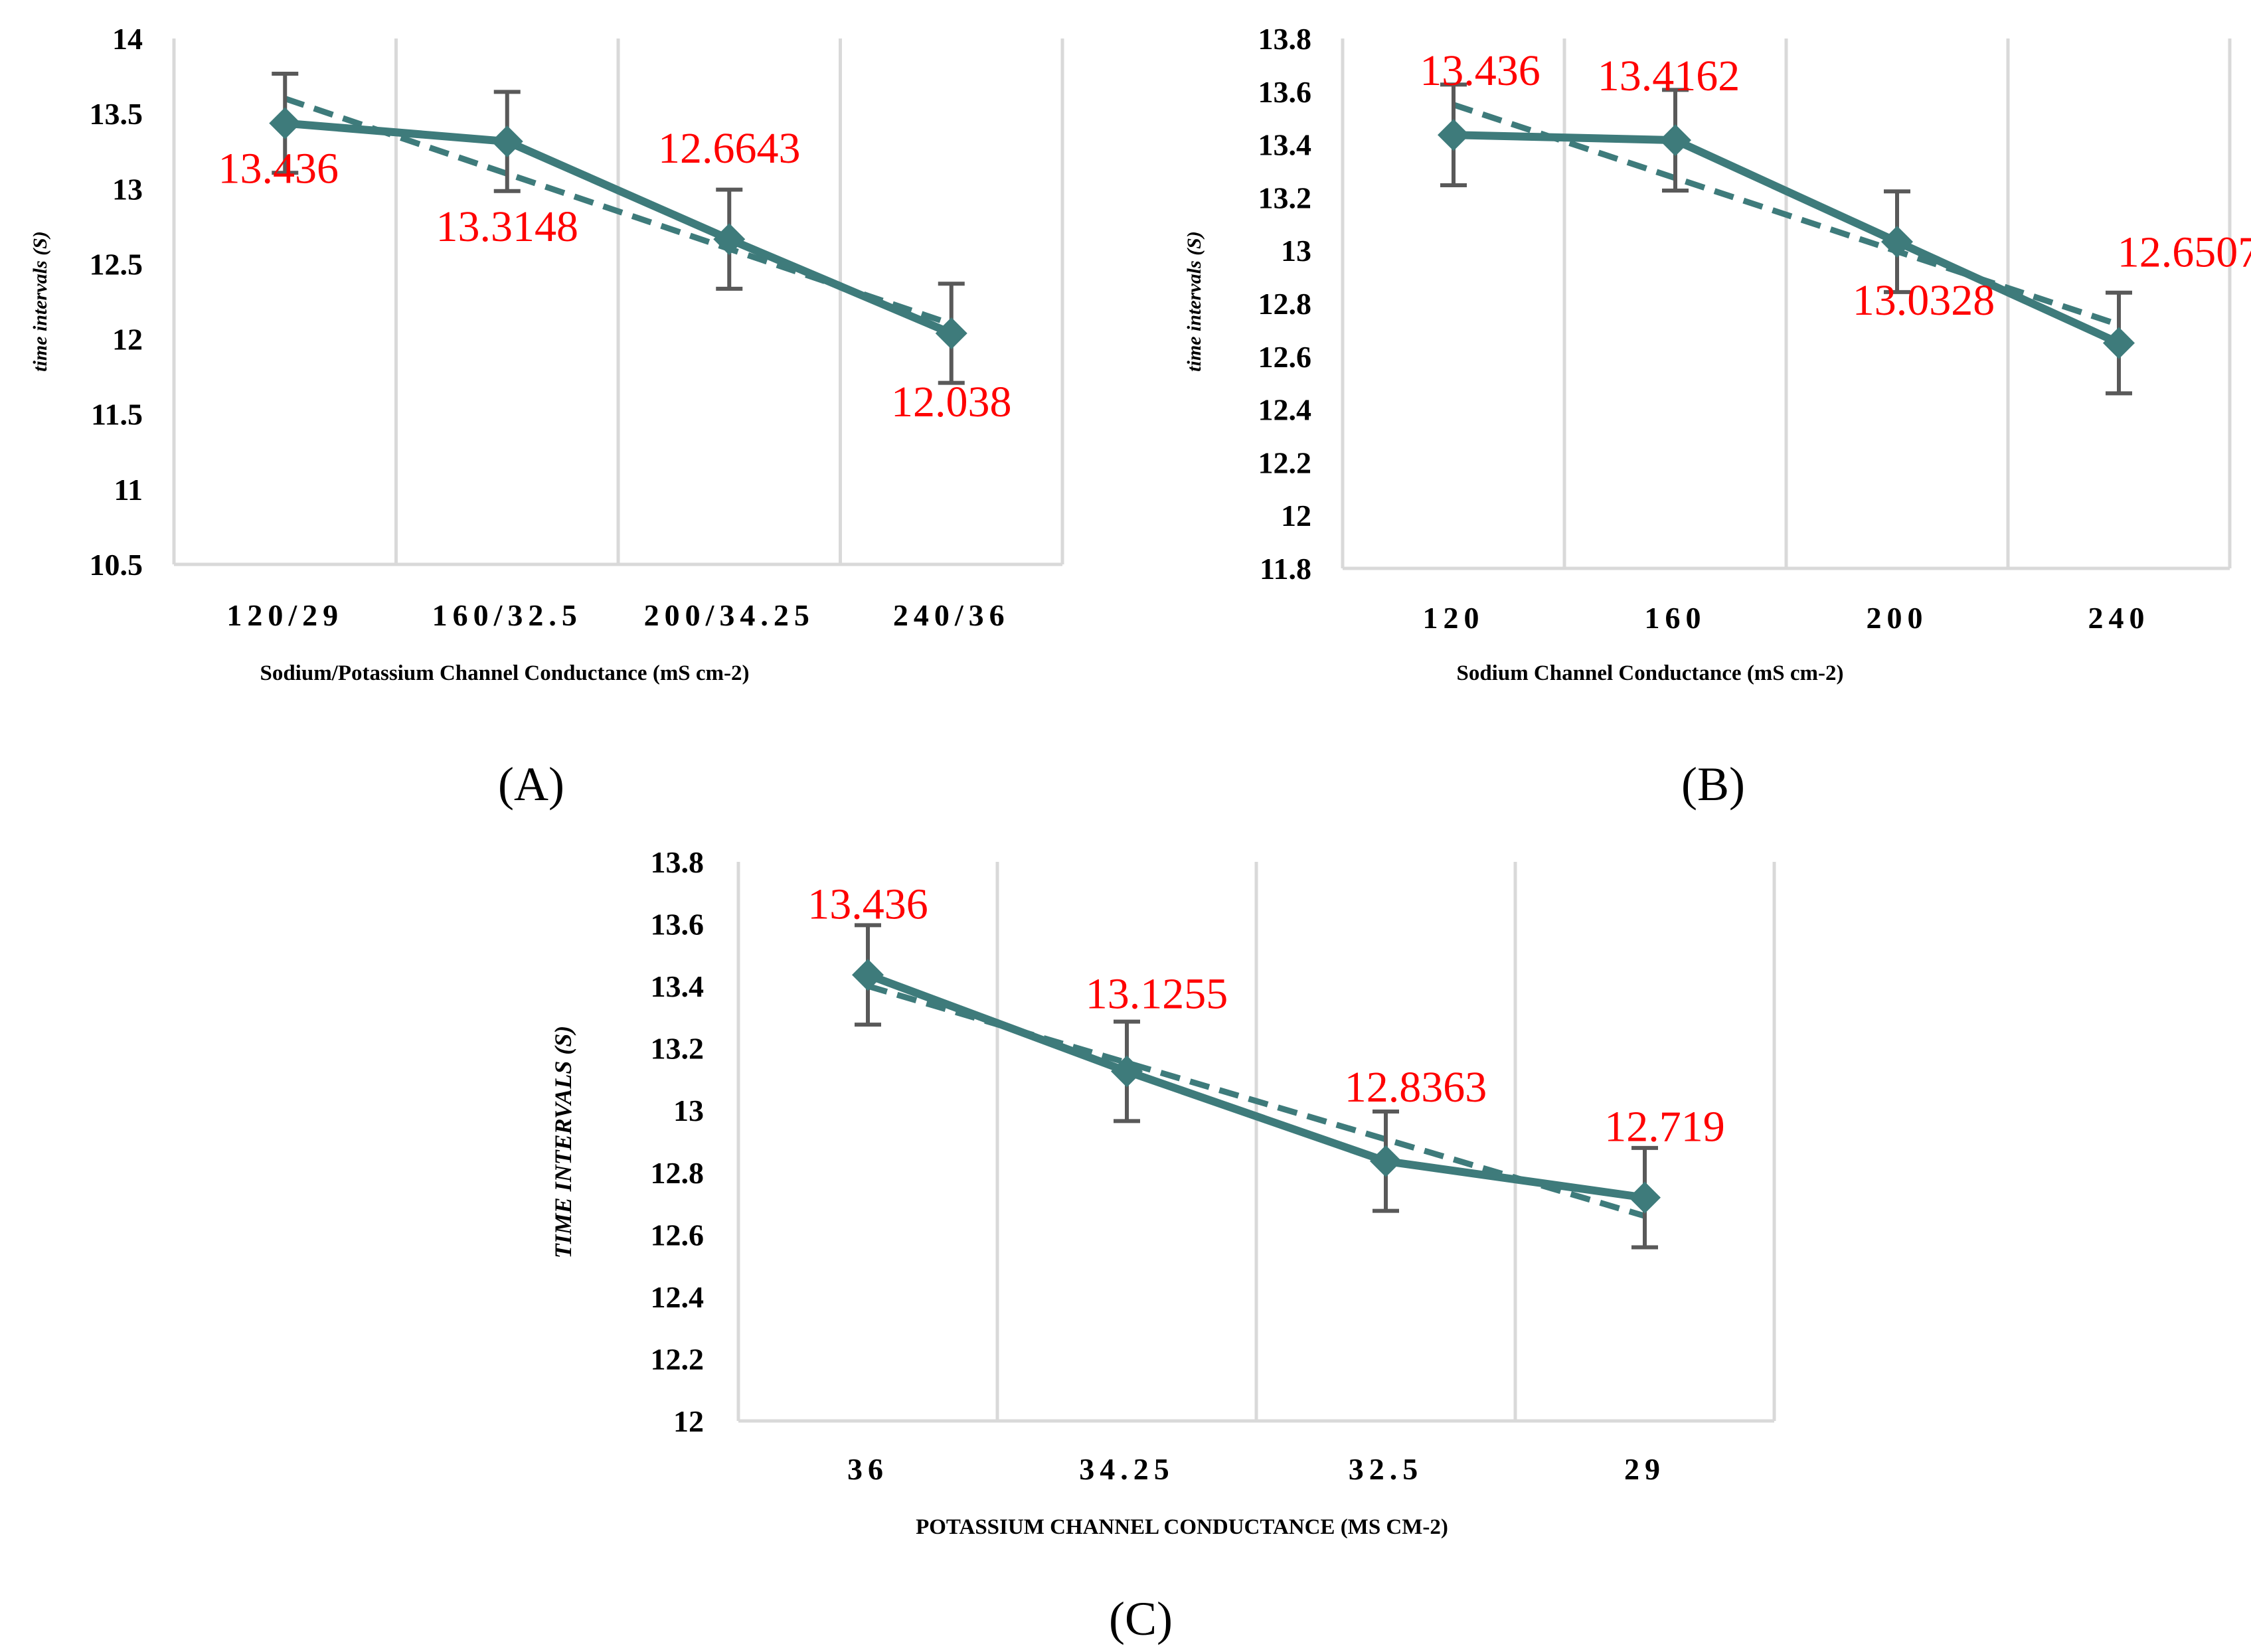  What do you see at coordinates (1182, 1527) in the screenshot?
I see `x-axis-title: POTASSIUM CHANNEL CONDUCTANCE (MS CM-2)` at bounding box center [1182, 1527].